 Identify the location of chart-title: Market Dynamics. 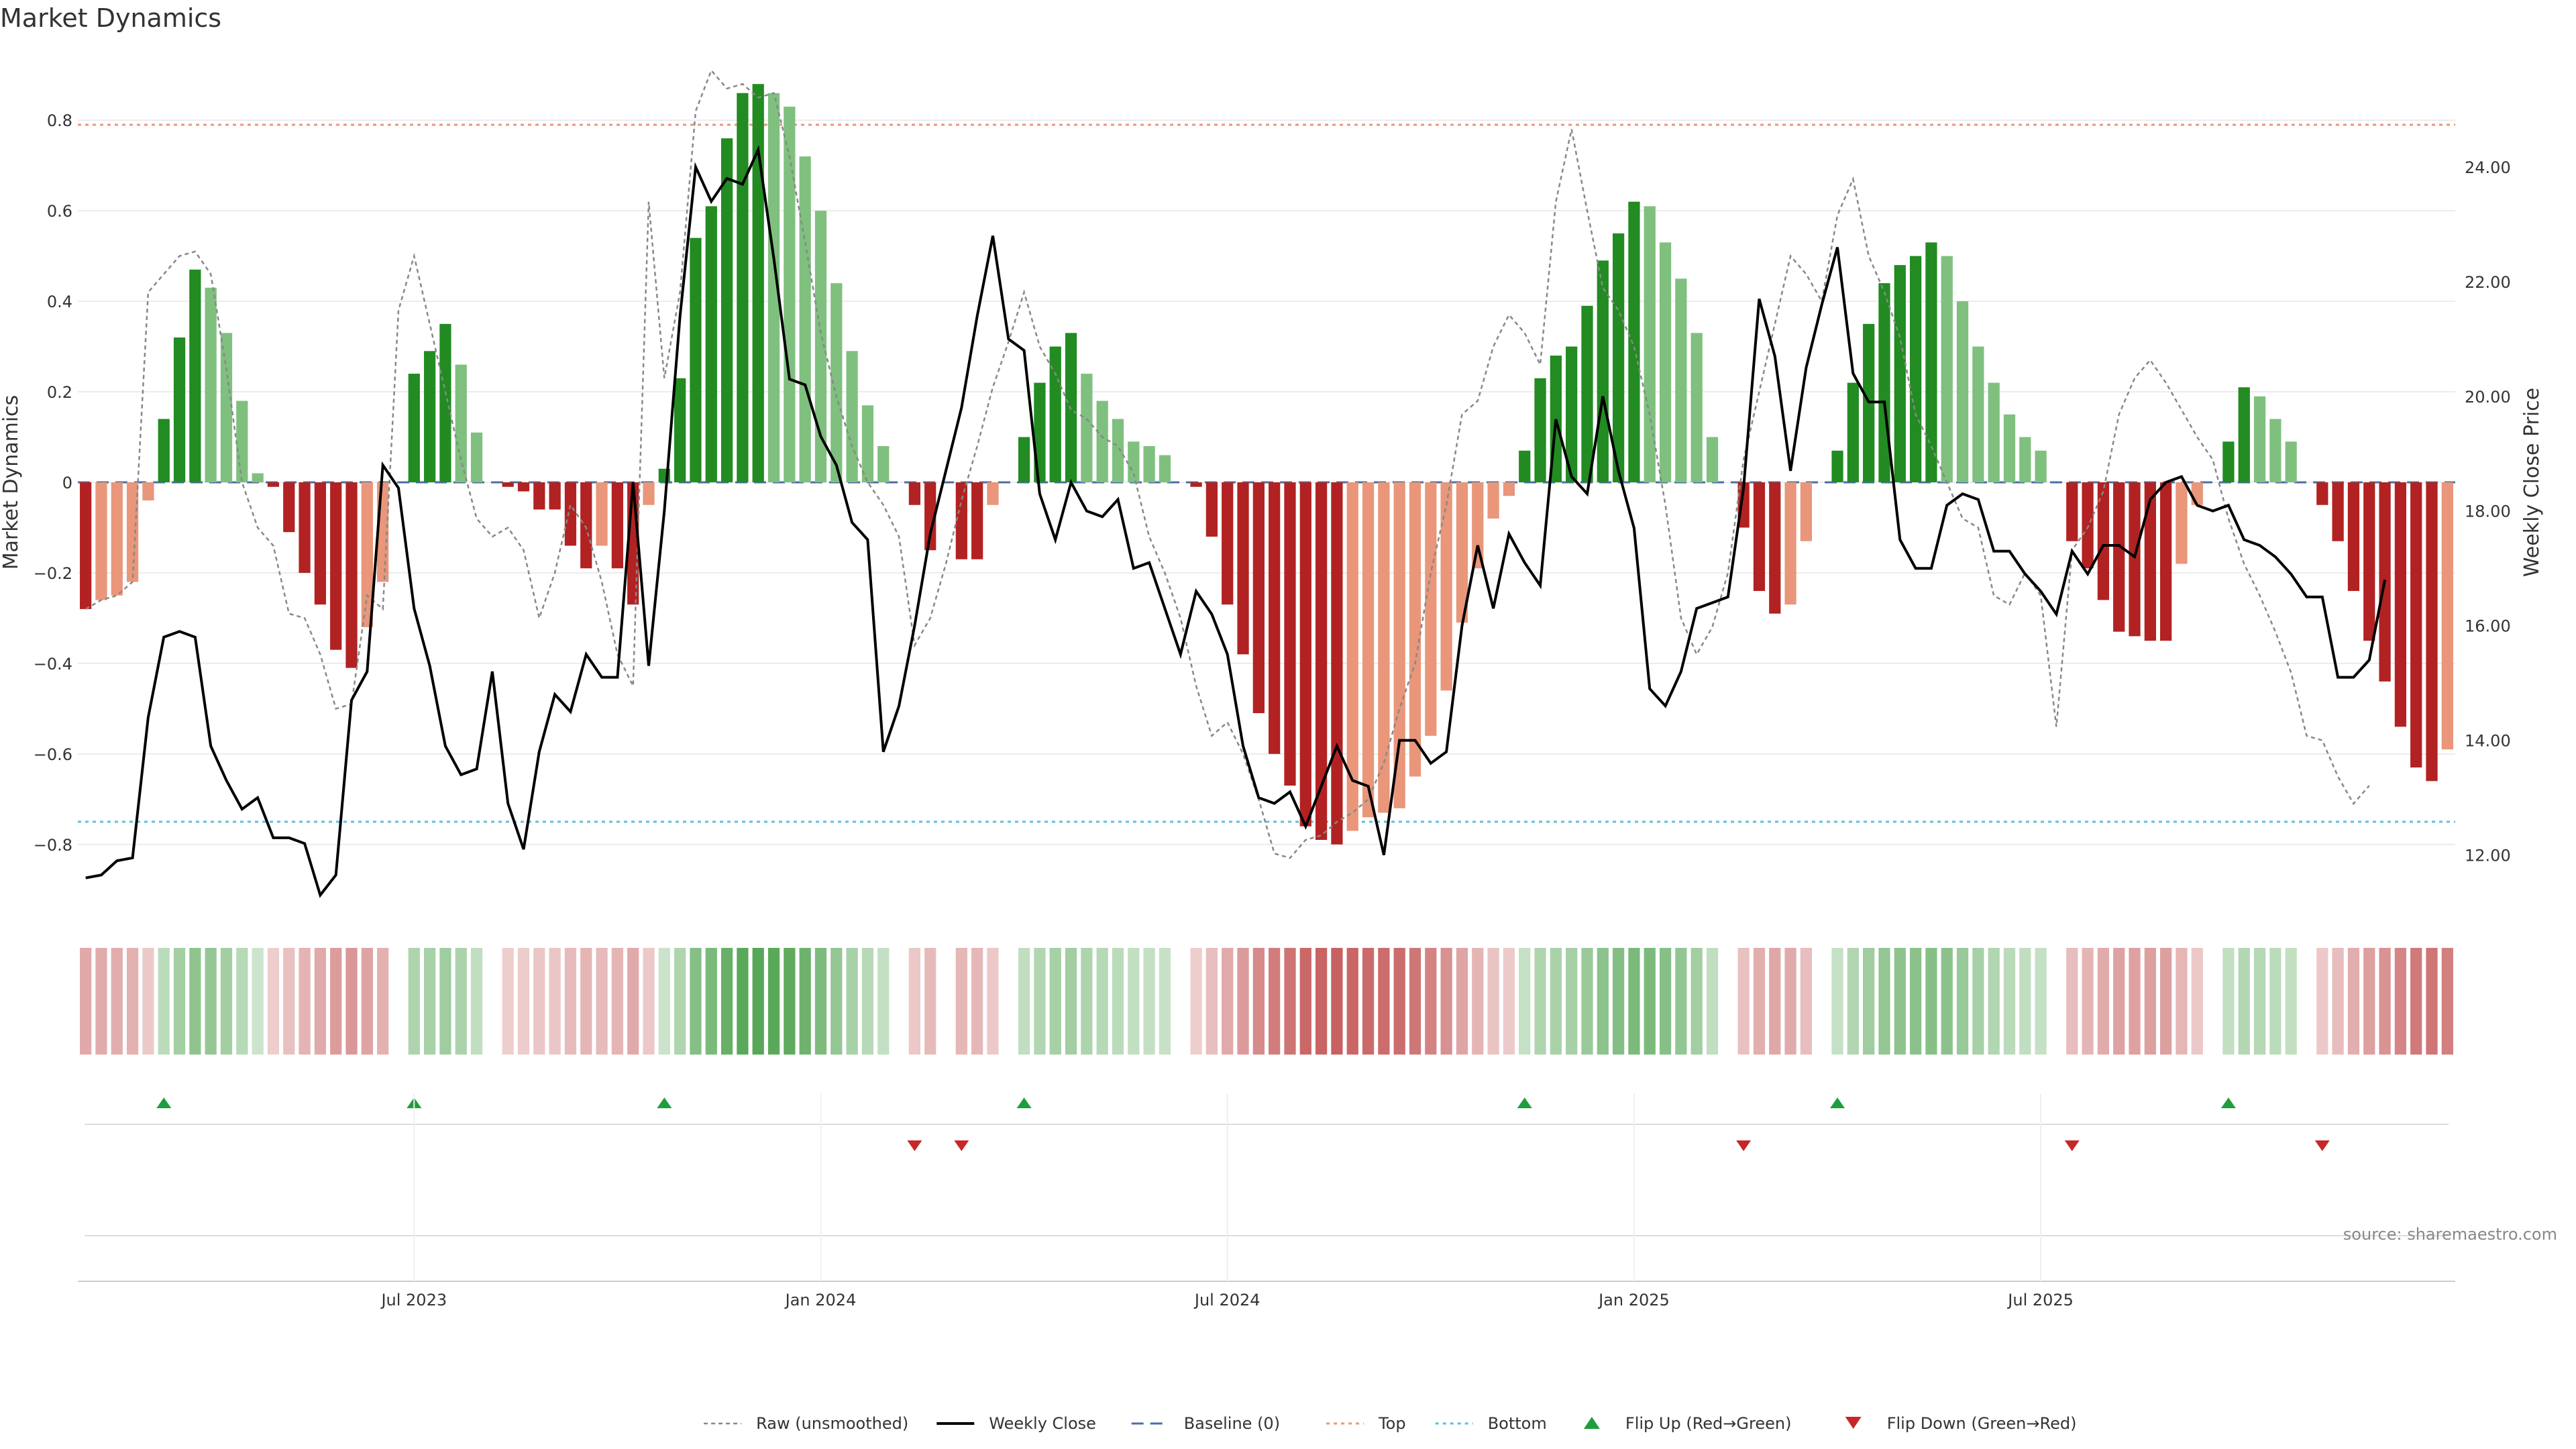
(110, 18).